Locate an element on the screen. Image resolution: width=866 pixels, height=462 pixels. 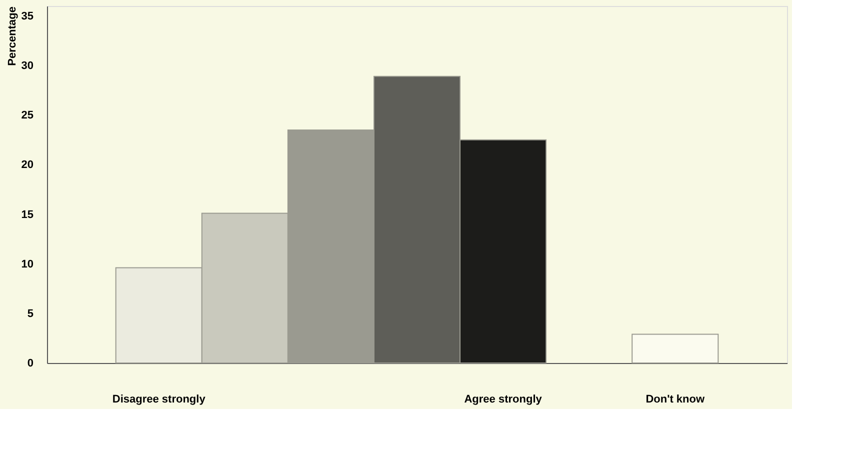
bar is located at coordinates (675, 349).